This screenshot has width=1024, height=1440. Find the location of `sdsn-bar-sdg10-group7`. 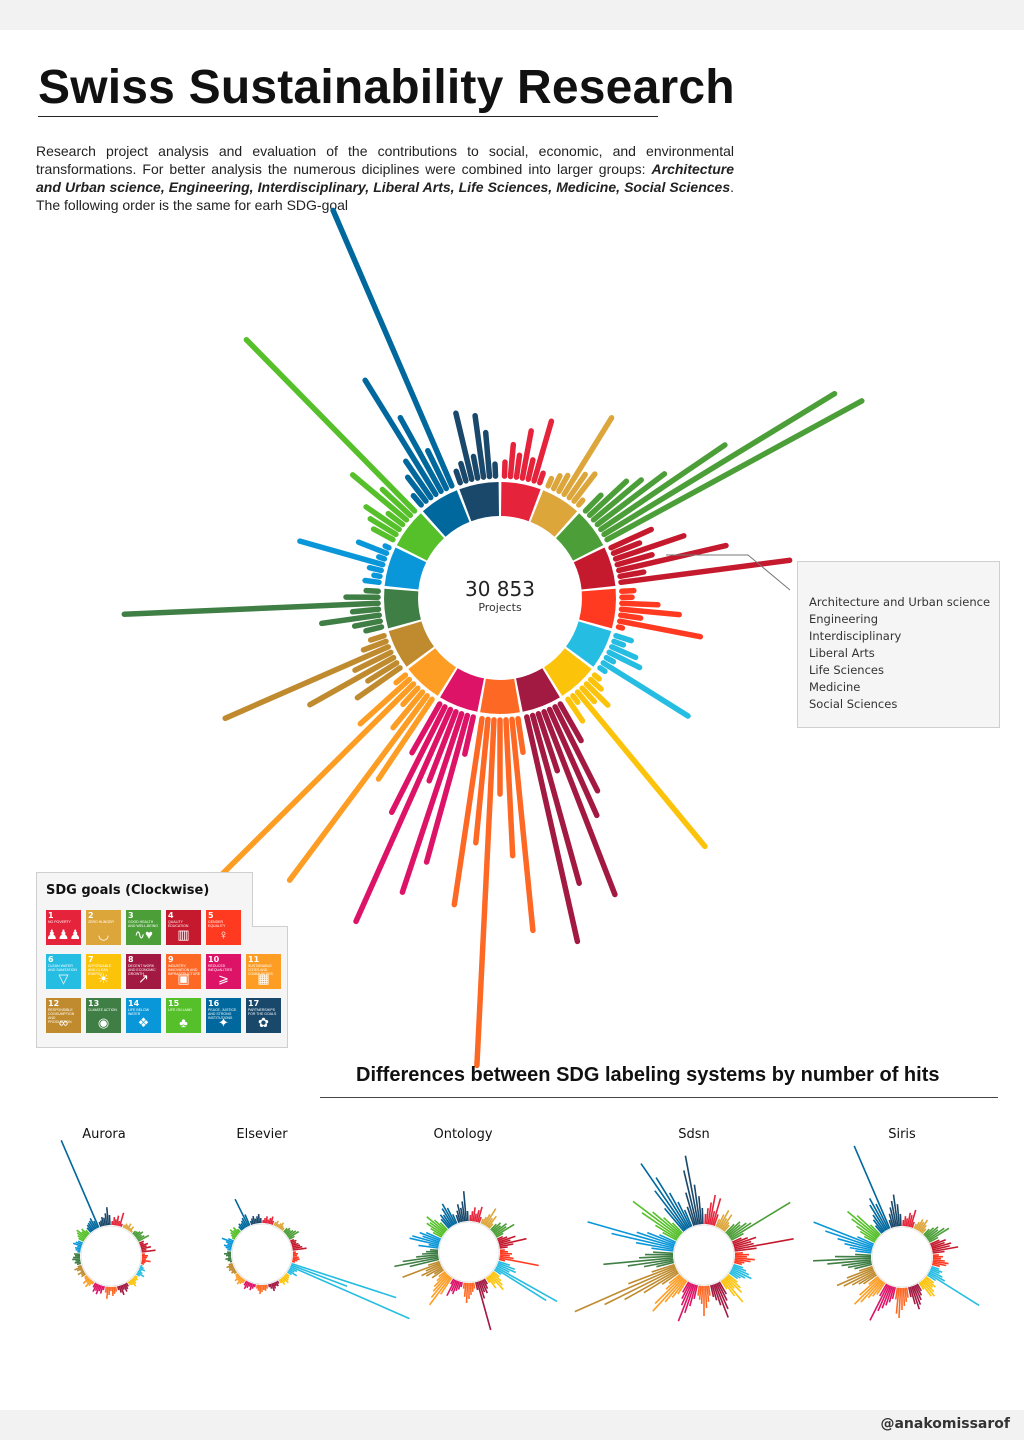

sdsn-bar-sdg10-group7 is located at coordinates (686, 1287).